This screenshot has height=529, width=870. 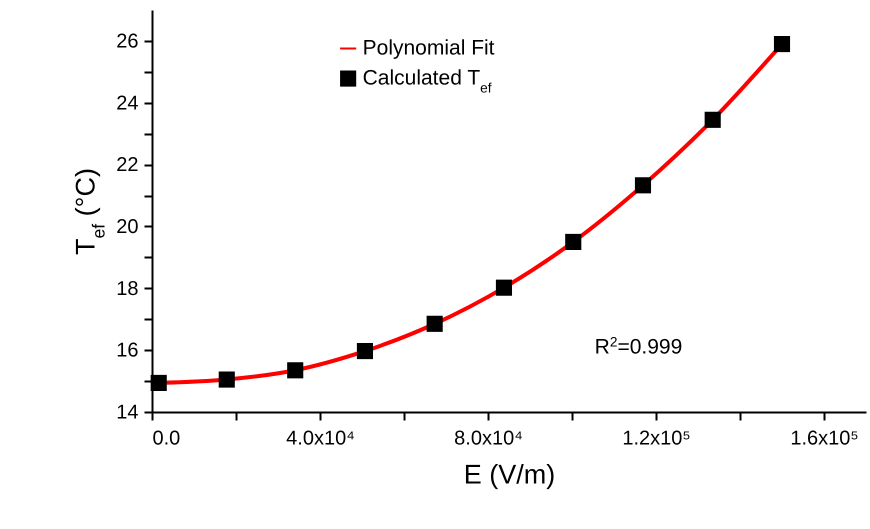 I want to click on x-tick-label: 0.0, so click(x=166, y=439).